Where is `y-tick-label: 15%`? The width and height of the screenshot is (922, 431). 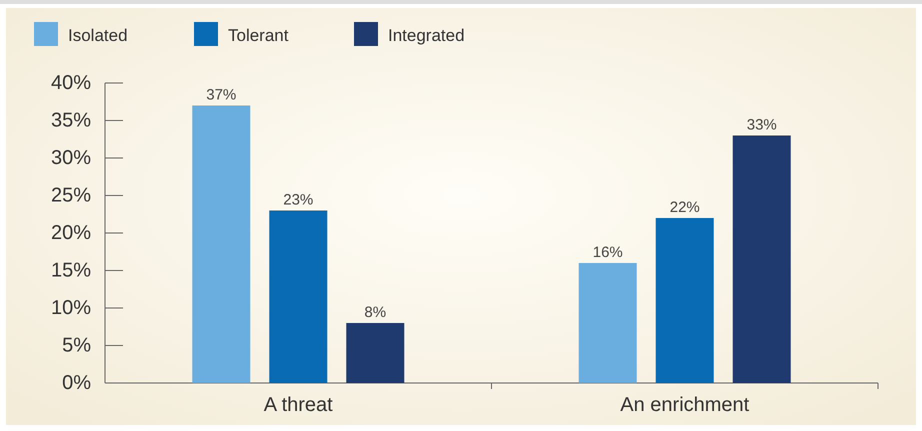 y-tick-label: 15% is located at coordinates (71, 271).